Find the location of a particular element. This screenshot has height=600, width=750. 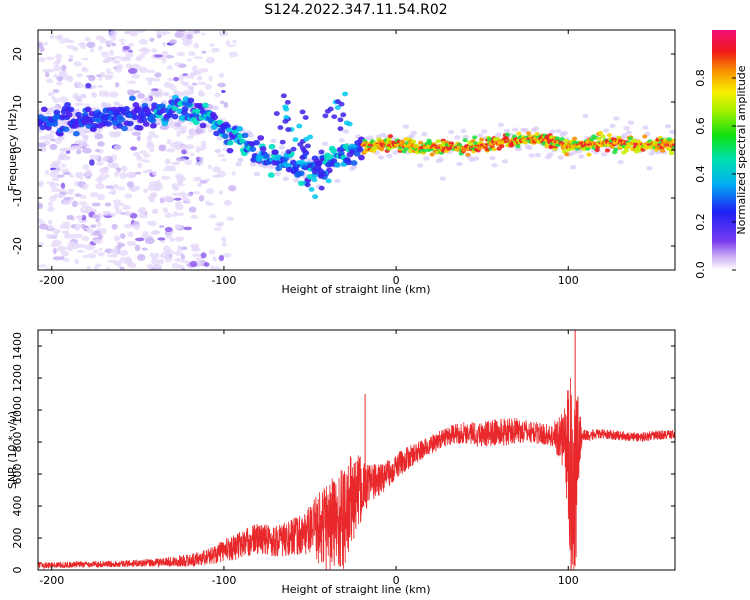

heatmap-x-tick-label: 0 is located at coordinates (396, 280).